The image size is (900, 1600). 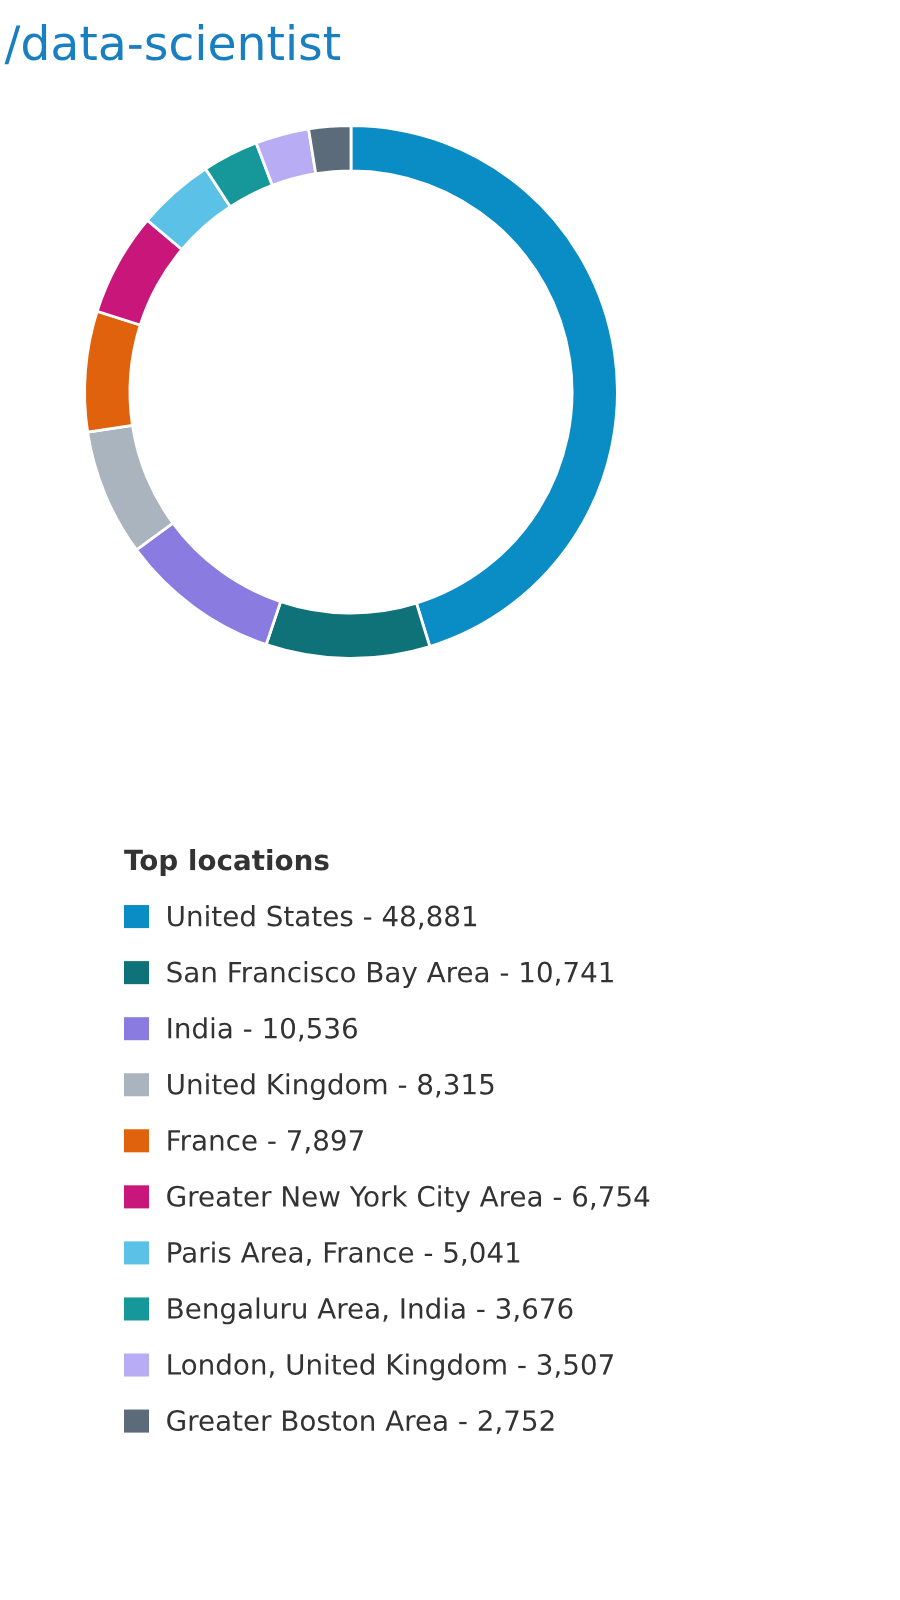 I want to click on legend-label: Bengaluru Area, India - 3,676, so click(x=370, y=1311).